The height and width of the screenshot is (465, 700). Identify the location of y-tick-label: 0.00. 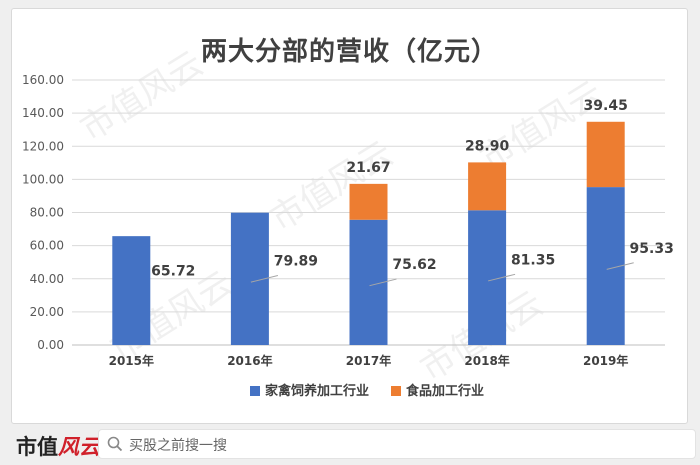
(50, 345).